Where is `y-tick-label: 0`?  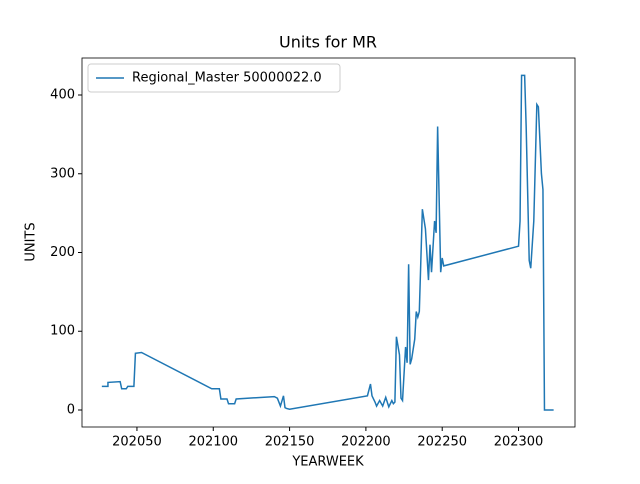 y-tick-label: 0 is located at coordinates (71, 409).